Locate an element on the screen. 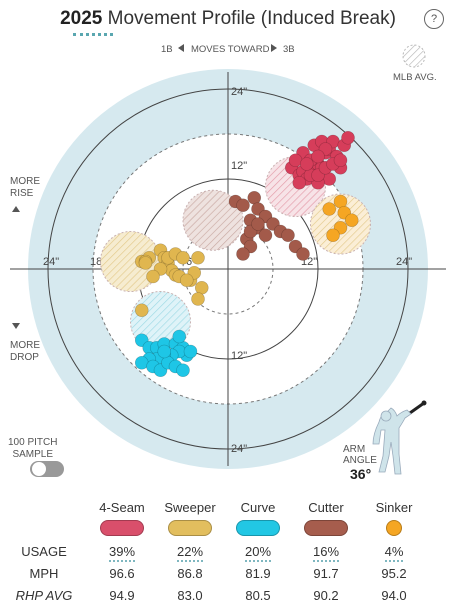  pitch-toggle-curve is located at coordinates (258, 527).